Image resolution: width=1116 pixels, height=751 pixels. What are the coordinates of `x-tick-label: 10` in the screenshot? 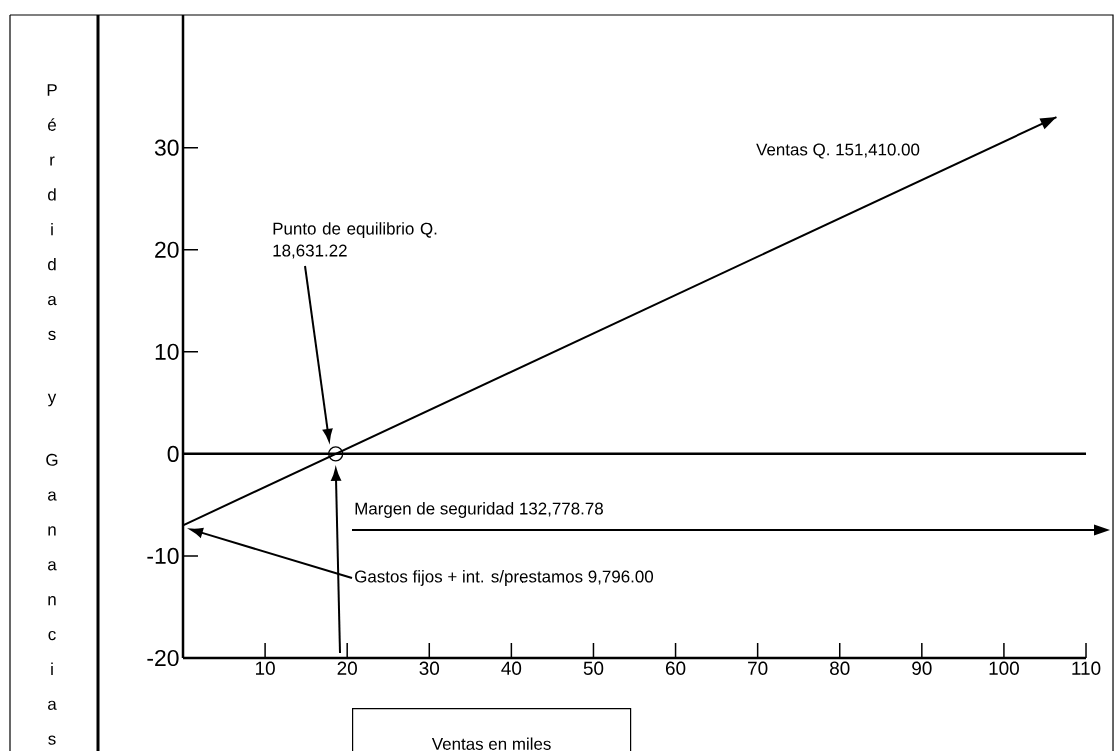 It's located at (265, 668).